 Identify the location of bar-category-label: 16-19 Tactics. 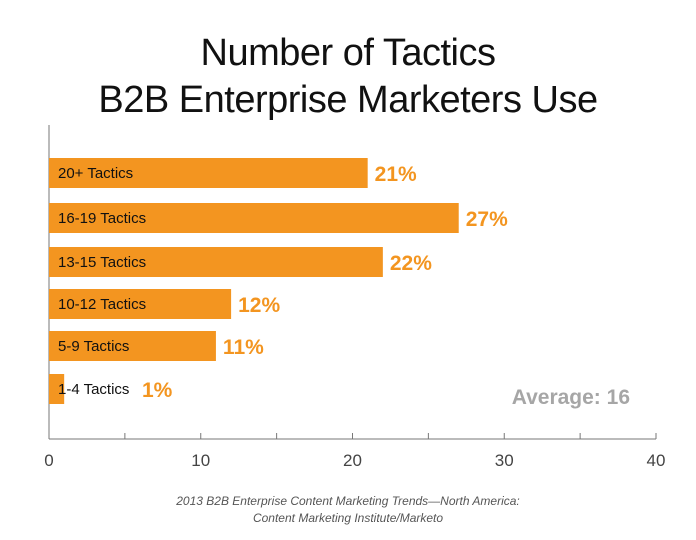
(102, 218).